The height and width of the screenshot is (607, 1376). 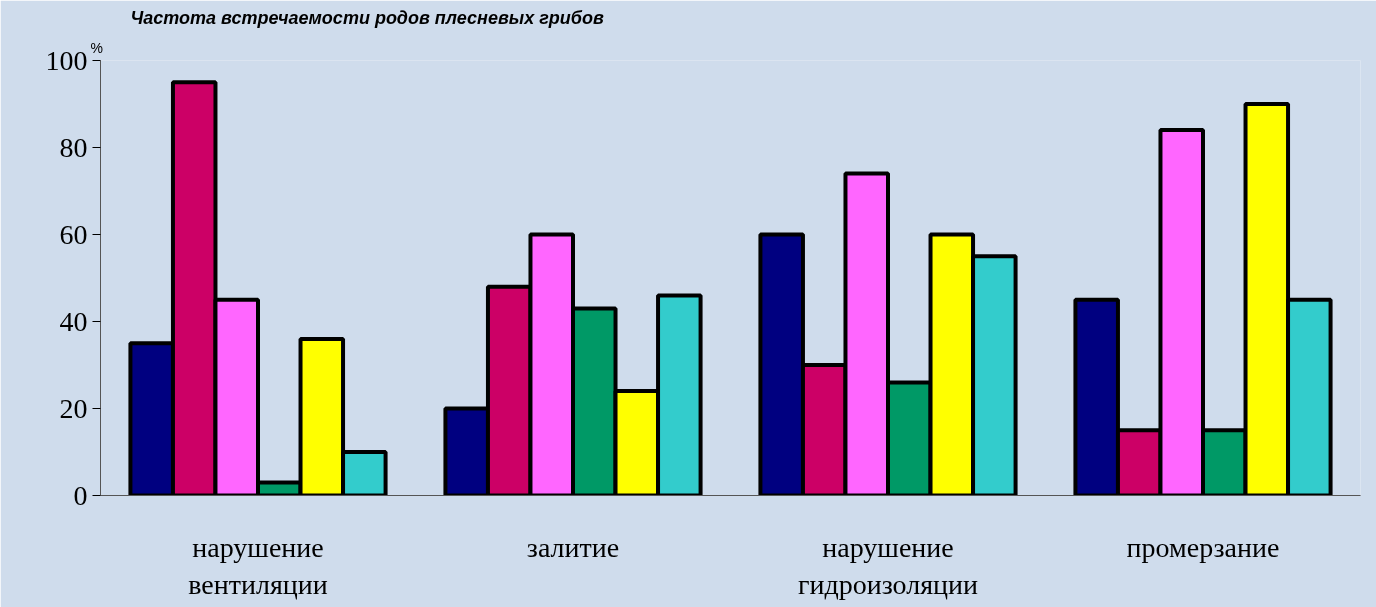 What do you see at coordinates (73, 147) in the screenshot?
I see `y-tick-label: 80` at bounding box center [73, 147].